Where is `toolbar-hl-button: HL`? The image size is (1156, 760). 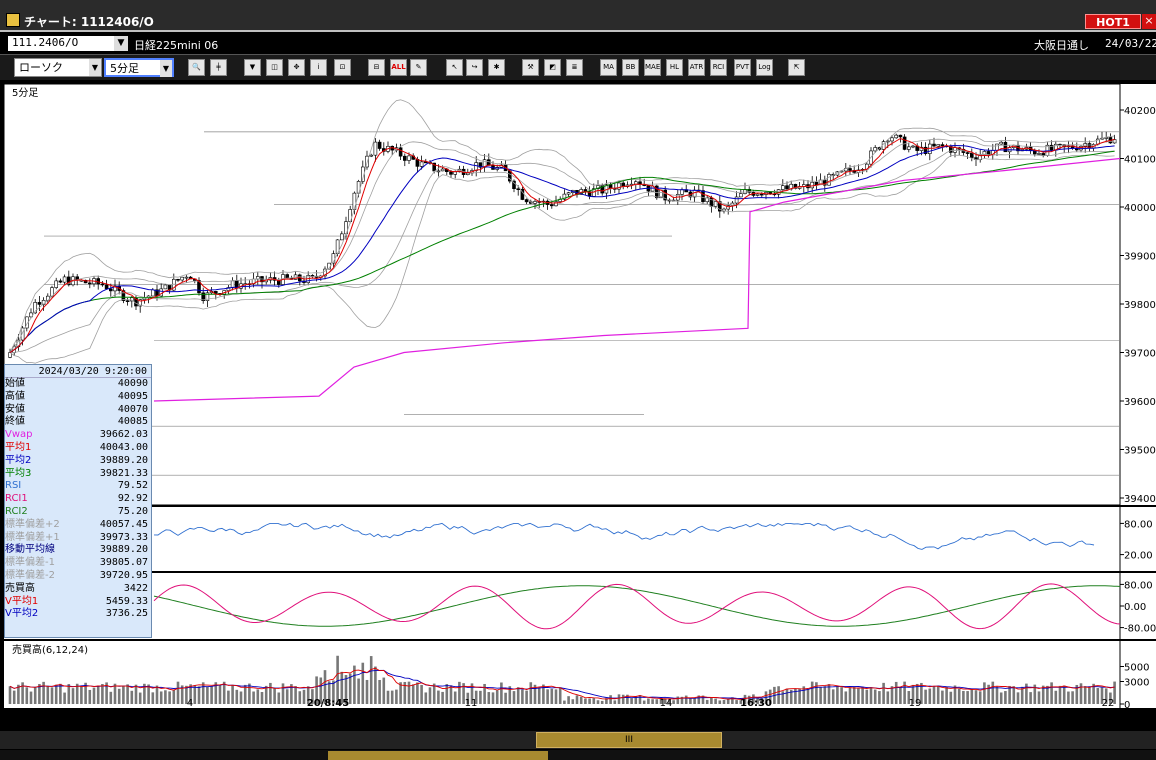
toolbar-hl-button: HL is located at coordinates (674, 67).